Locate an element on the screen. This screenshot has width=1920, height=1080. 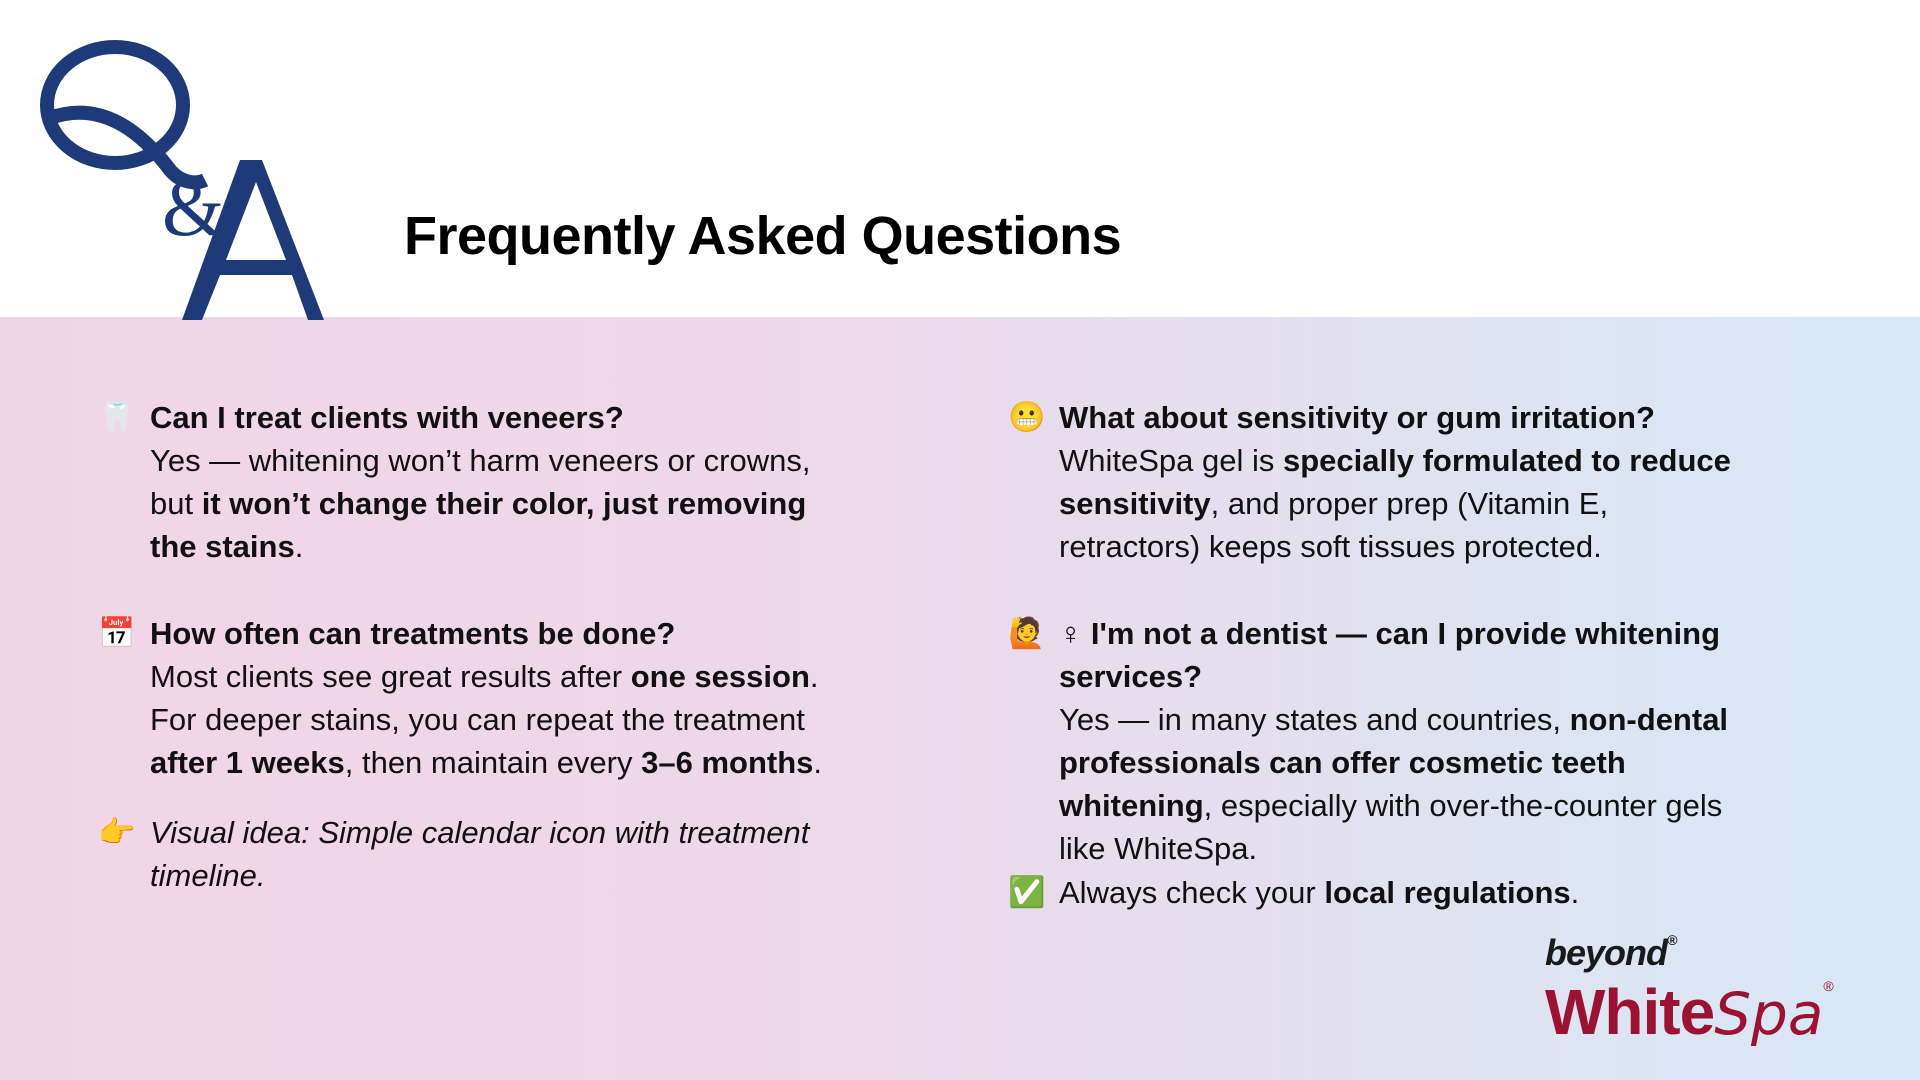
text: WhiteSpa gel is is located at coordinates (1171, 460).